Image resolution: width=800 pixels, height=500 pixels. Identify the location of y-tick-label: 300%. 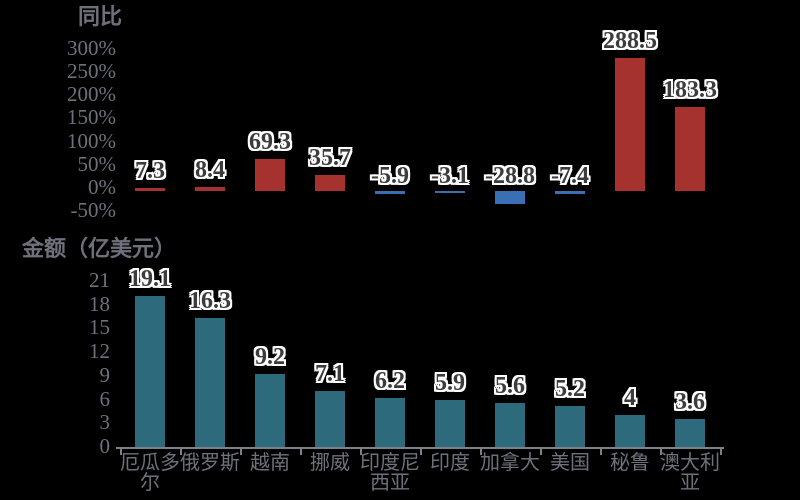
(91, 48).